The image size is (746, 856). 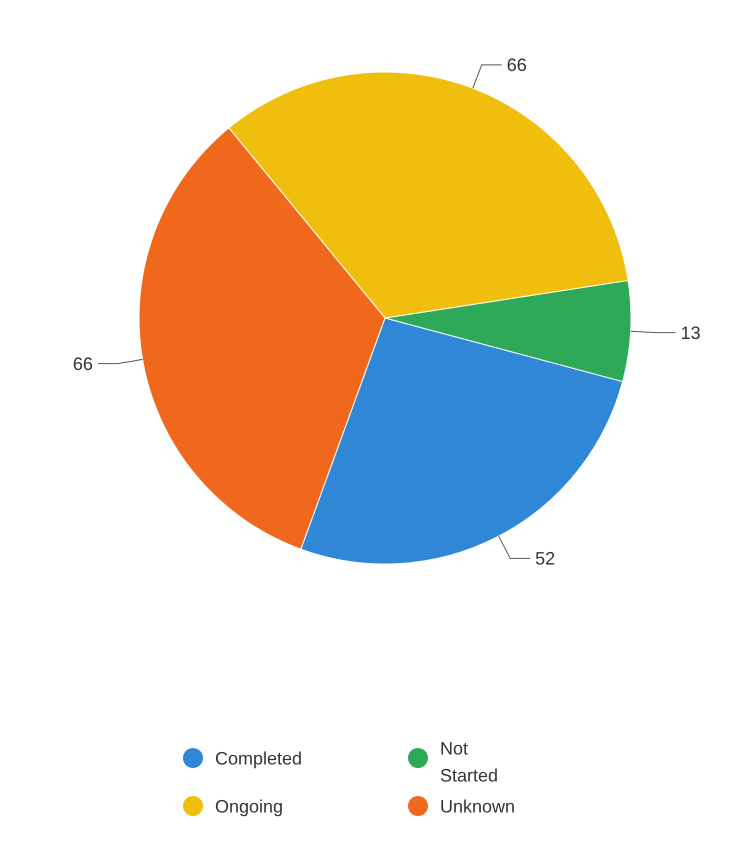 I want to click on legend-label: Completed, so click(x=258, y=758).